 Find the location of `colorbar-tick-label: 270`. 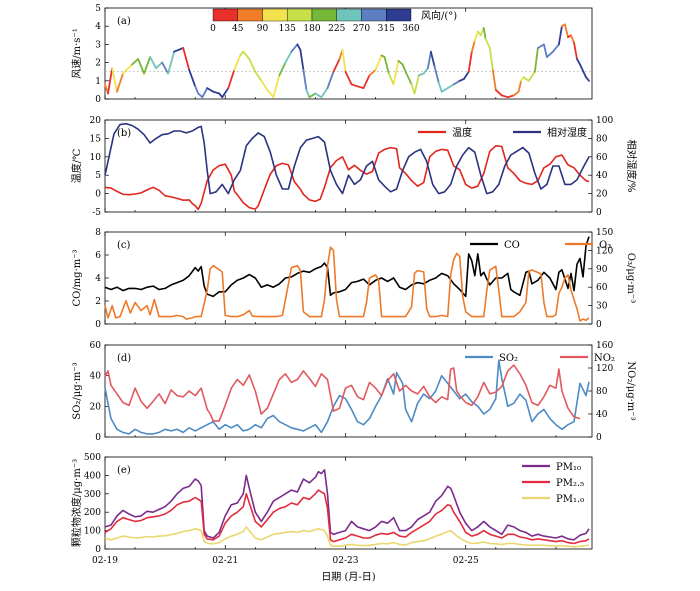

colorbar-tick-label: 270 is located at coordinates (361, 29).